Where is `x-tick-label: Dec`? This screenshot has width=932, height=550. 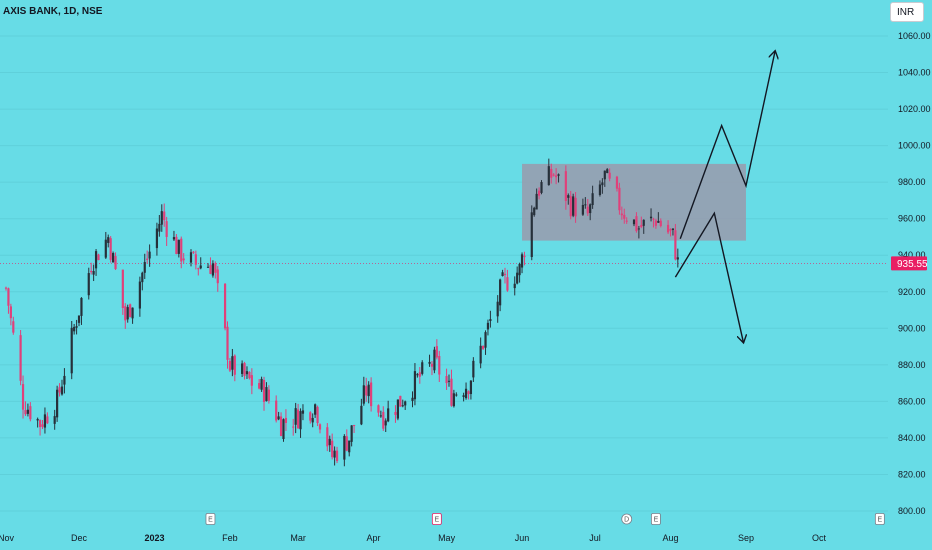
x-tick-label: Dec is located at coordinates (79, 538).